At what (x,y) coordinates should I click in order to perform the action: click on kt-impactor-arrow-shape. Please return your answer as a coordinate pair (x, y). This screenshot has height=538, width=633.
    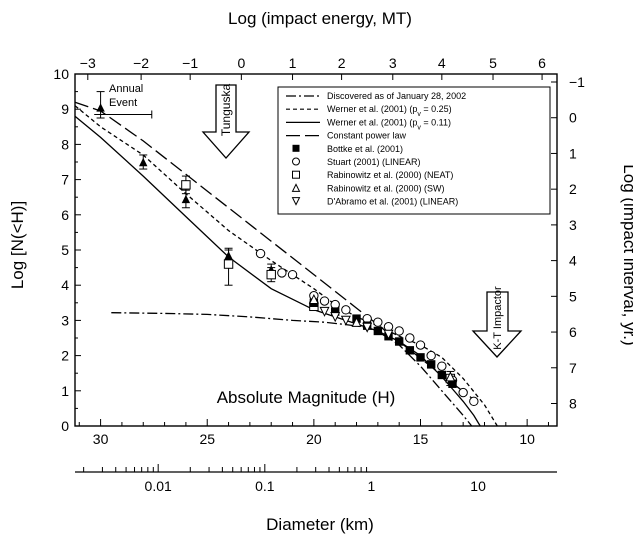
    Looking at the image, I should click on (497, 324).